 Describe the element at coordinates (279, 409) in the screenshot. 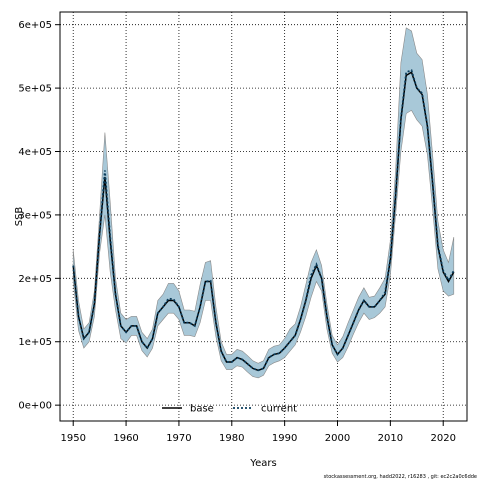

I see `legend-label-current: current` at that location.